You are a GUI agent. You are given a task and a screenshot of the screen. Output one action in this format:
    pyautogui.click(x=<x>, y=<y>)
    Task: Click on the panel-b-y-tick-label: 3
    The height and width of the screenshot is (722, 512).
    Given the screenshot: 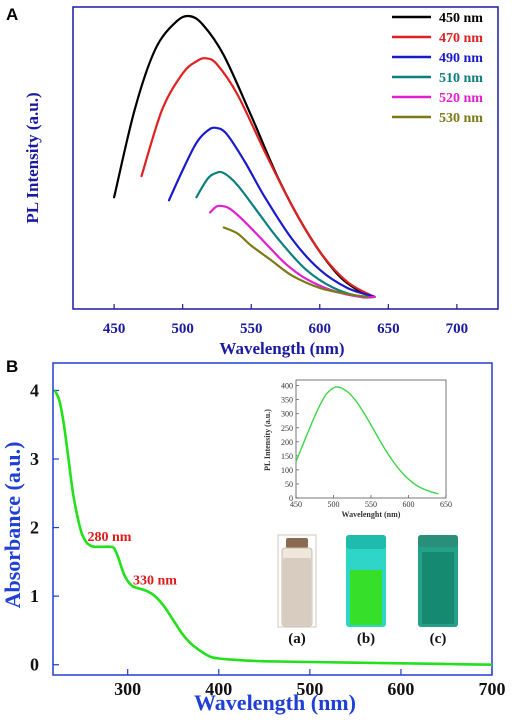 What is the action you would take?
    pyautogui.click(x=34, y=459)
    